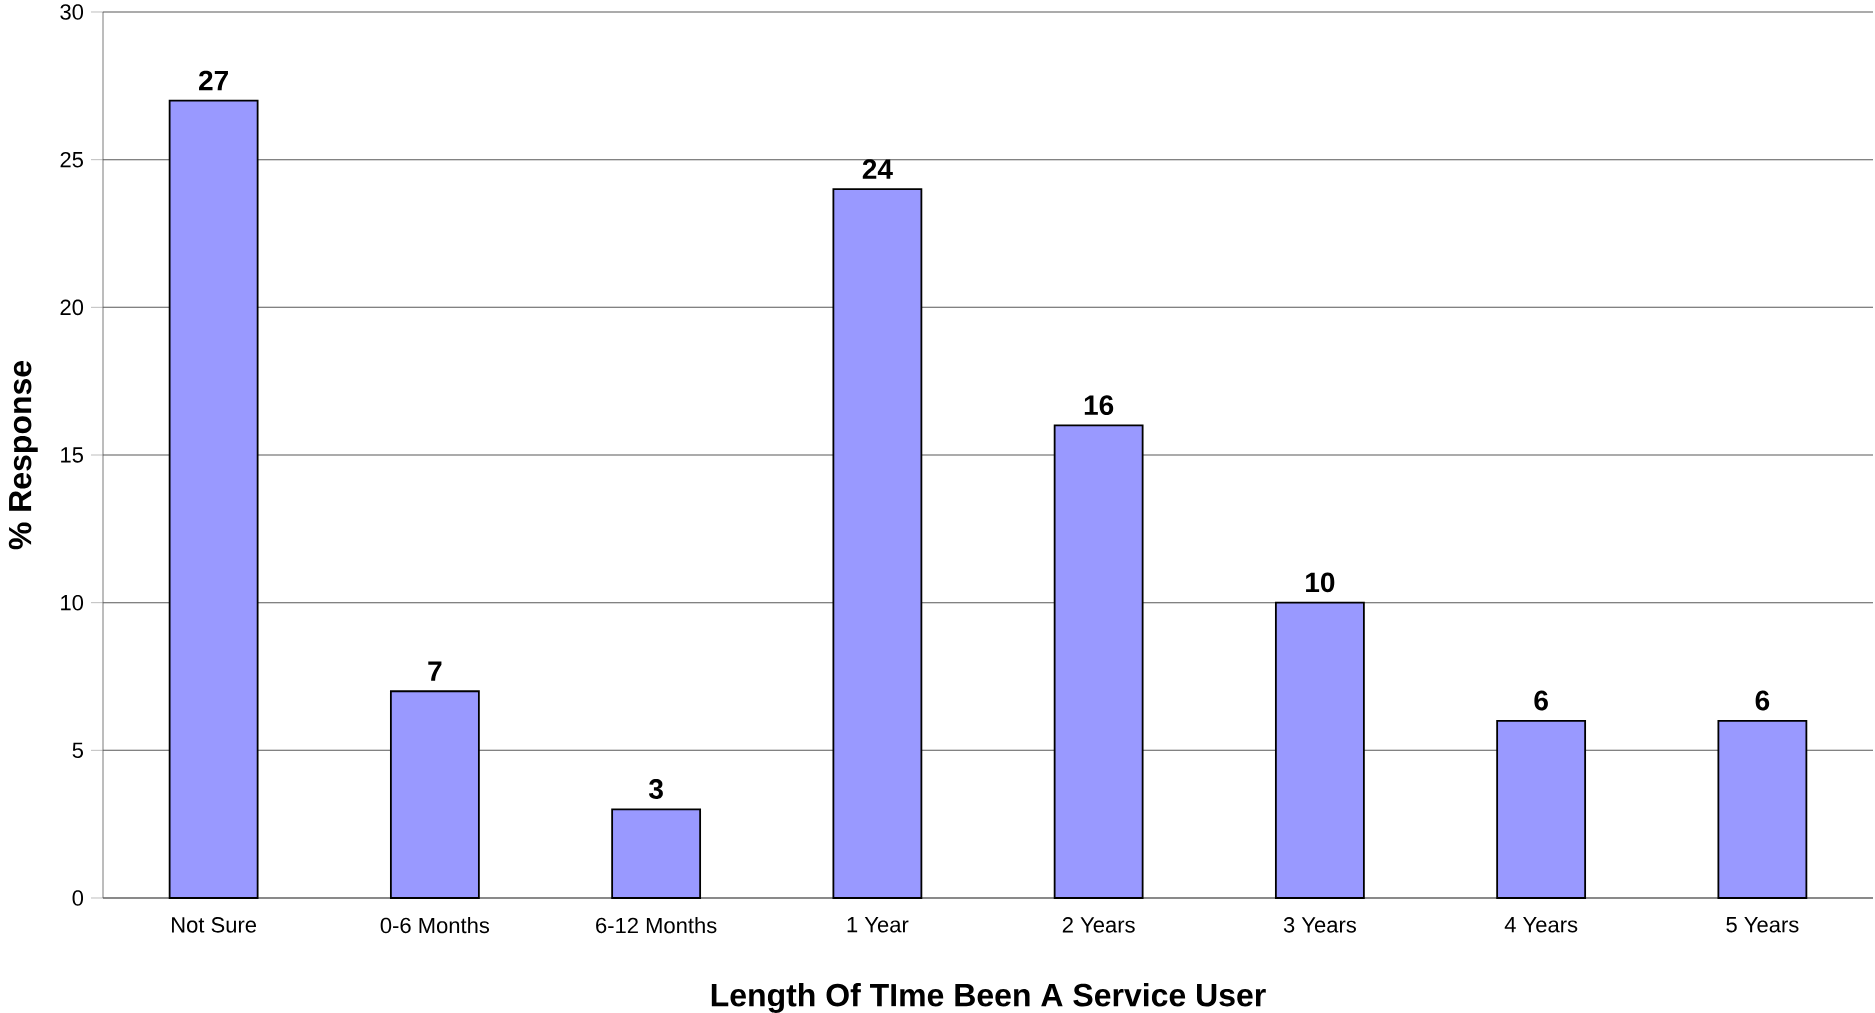  What do you see at coordinates (23, 455) in the screenshot?
I see `y-axis-title: % Response` at bounding box center [23, 455].